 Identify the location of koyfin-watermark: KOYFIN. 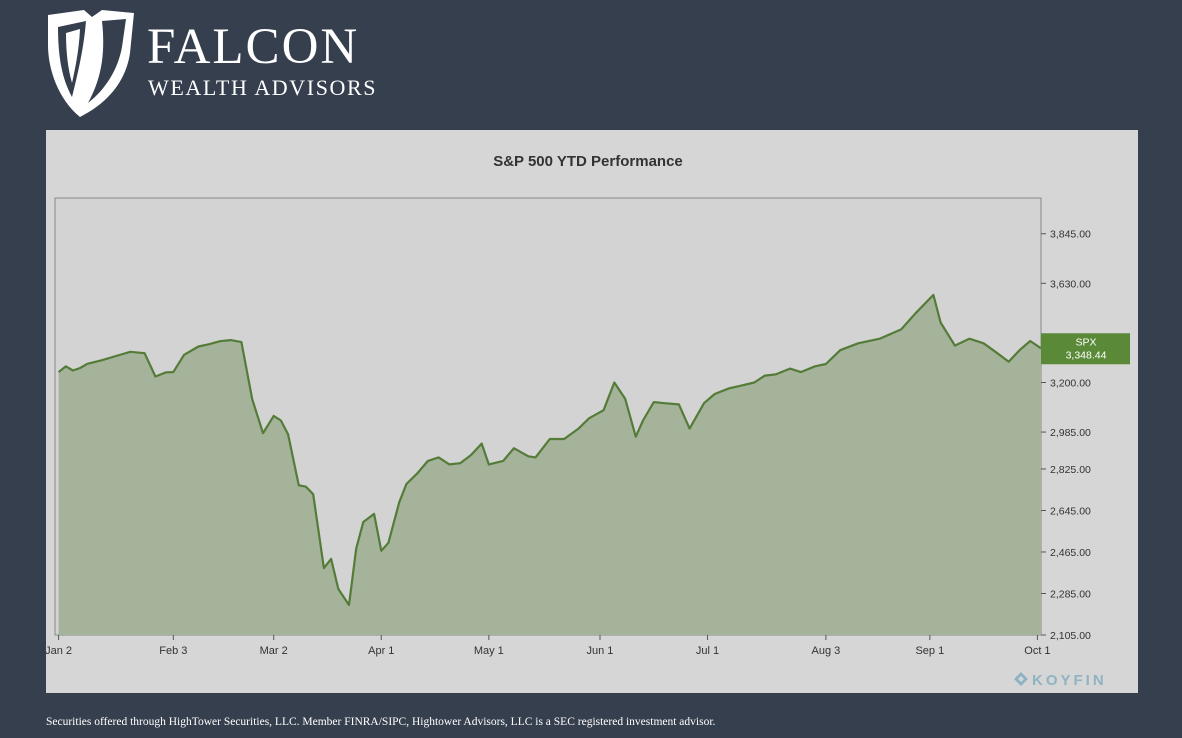
(1060, 680).